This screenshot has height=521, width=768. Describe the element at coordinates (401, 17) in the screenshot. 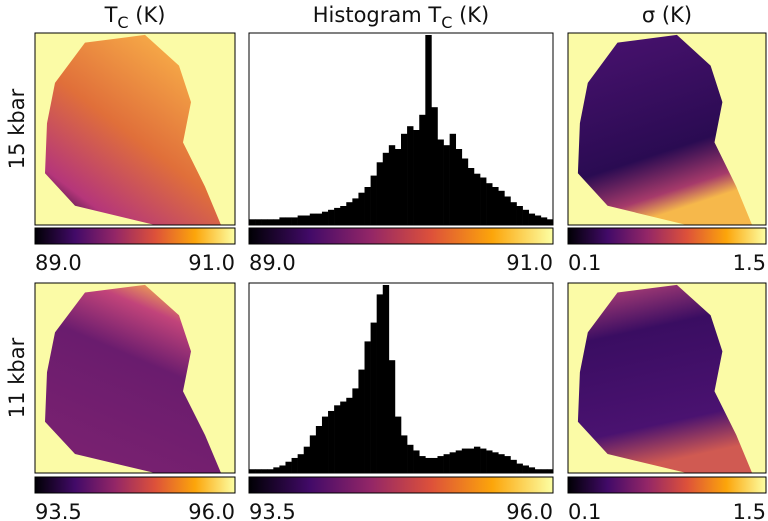

I see `column-title: Histogram TC (K)` at that location.